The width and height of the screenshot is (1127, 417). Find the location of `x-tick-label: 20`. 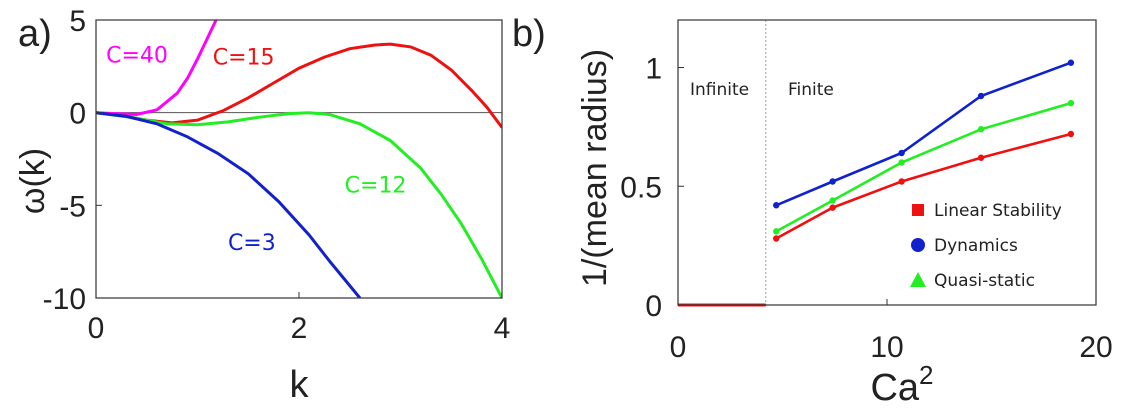

x-tick-label: 20 is located at coordinates (1095, 347).